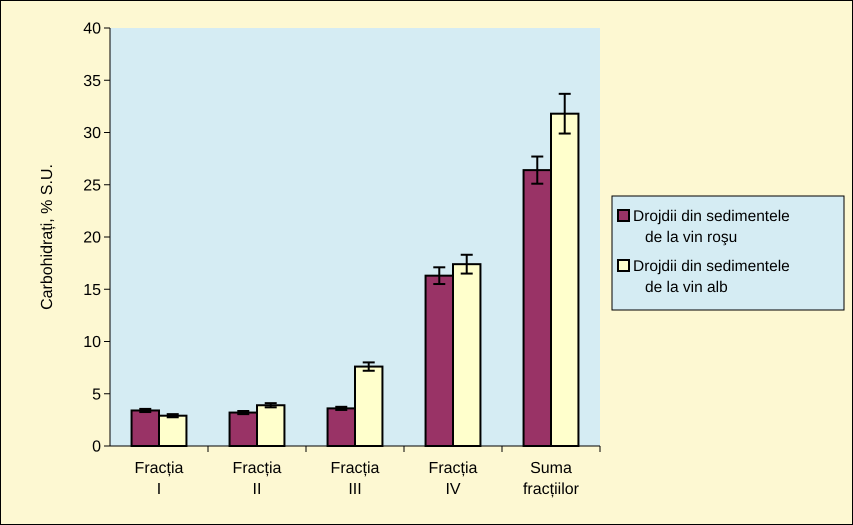  Describe the element at coordinates (453, 479) in the screenshot. I see `x-tick-label: Fracția IV` at that location.